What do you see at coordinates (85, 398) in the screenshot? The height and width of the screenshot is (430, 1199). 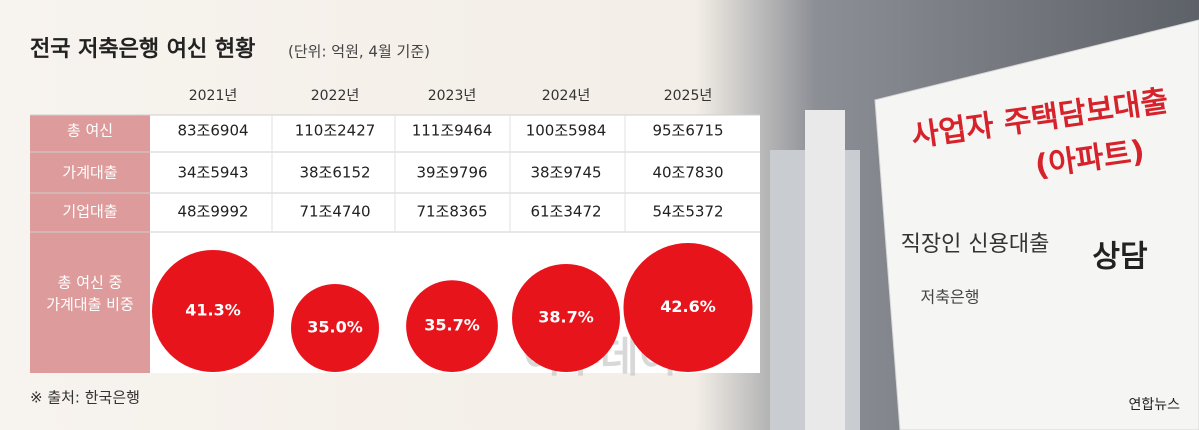 I see `source: ※ 출처: 한국은행` at bounding box center [85, 398].